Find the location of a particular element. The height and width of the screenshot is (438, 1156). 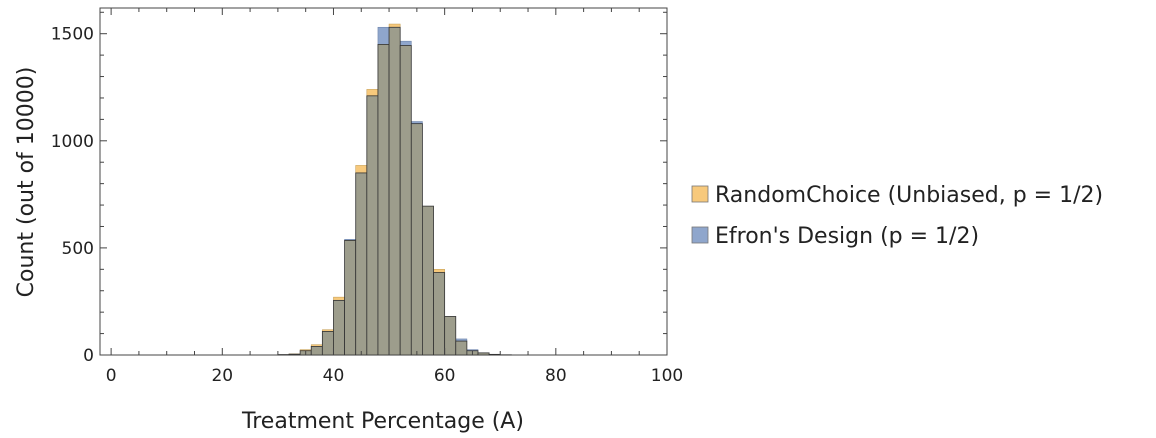

y-axis-label: Count (out of 10000) is located at coordinates (26, 182).